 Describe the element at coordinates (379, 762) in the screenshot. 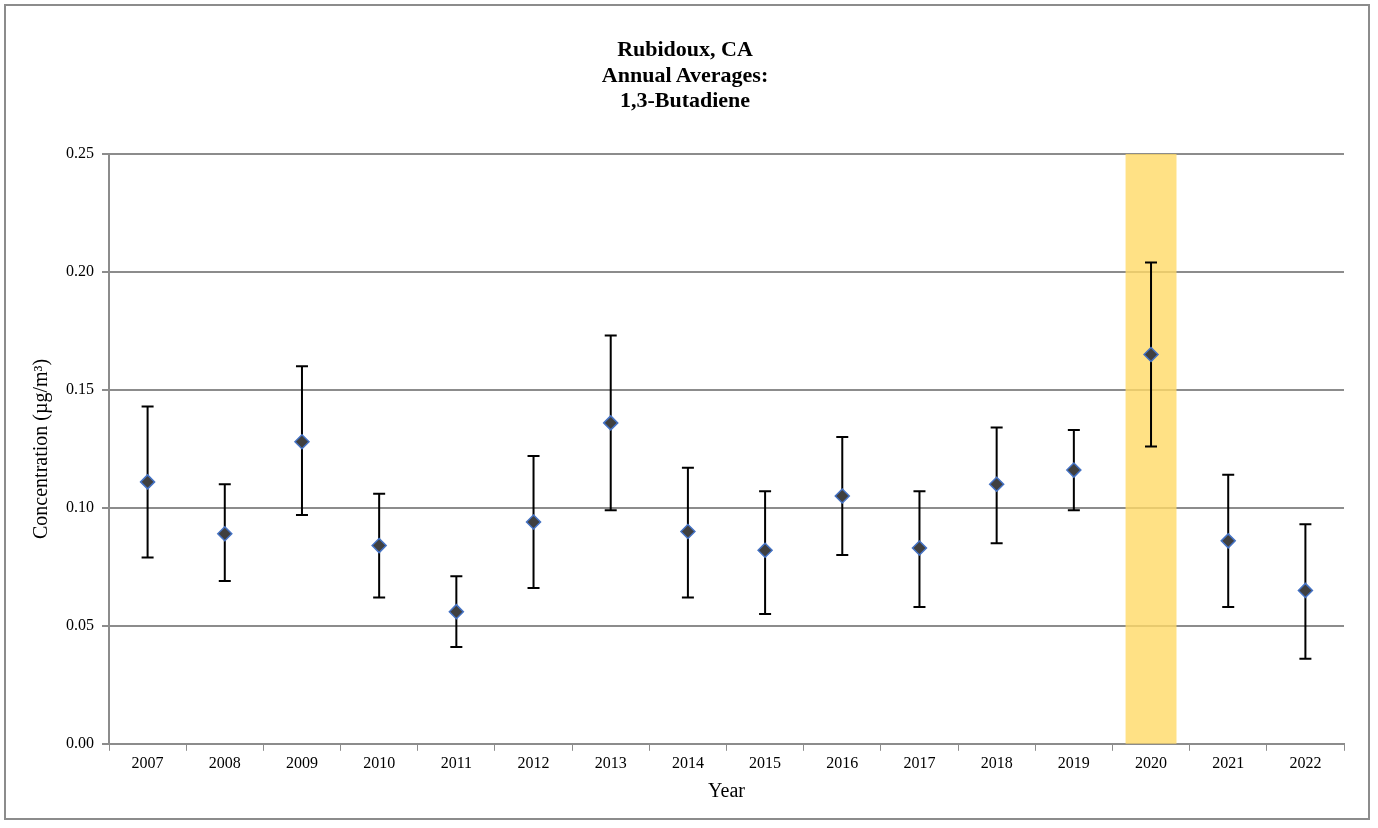

I see `x-tick-label: 2010` at that location.